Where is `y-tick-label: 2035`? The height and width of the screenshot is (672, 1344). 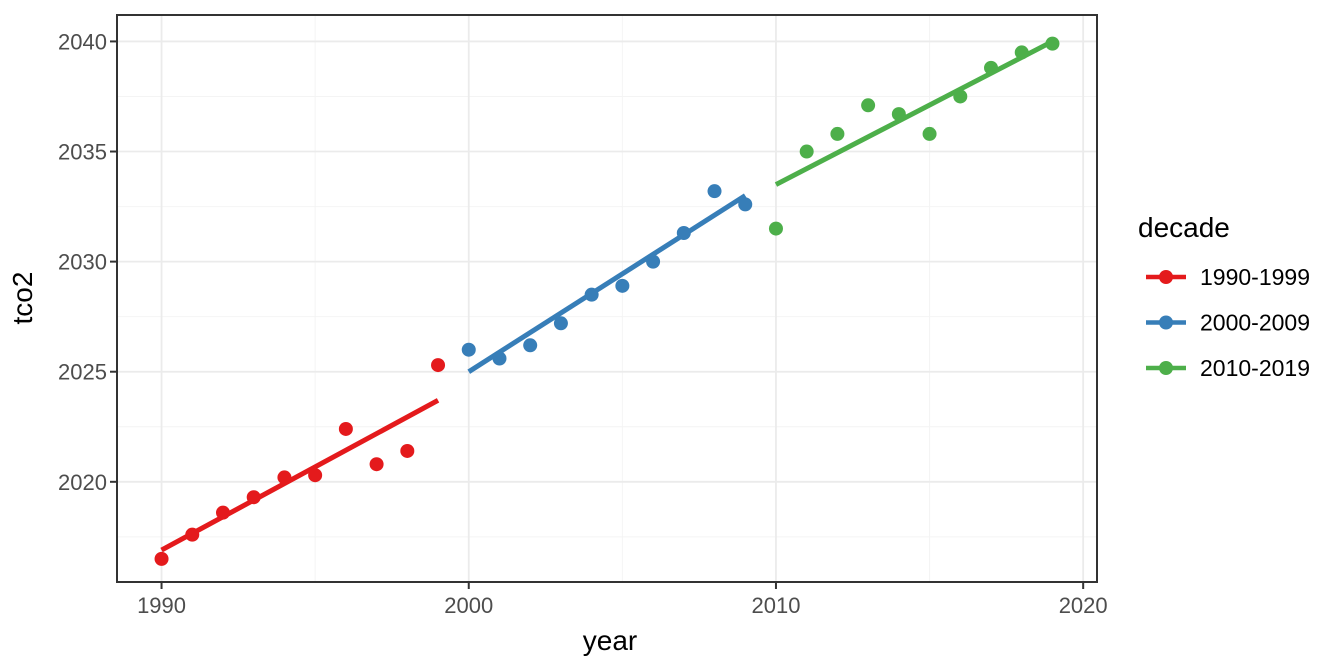
y-tick-label: 2035 is located at coordinates (82, 152).